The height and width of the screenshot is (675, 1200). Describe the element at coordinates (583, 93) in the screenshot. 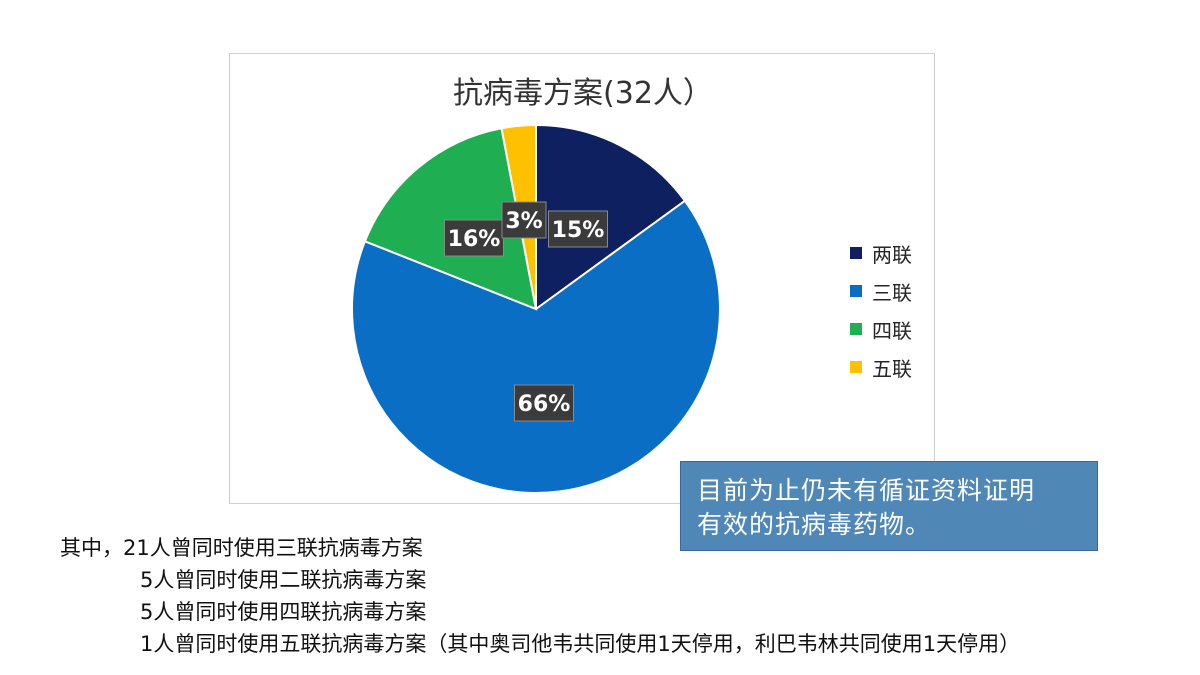

I see `chart-title: 抗病毒方案(32人）` at that location.